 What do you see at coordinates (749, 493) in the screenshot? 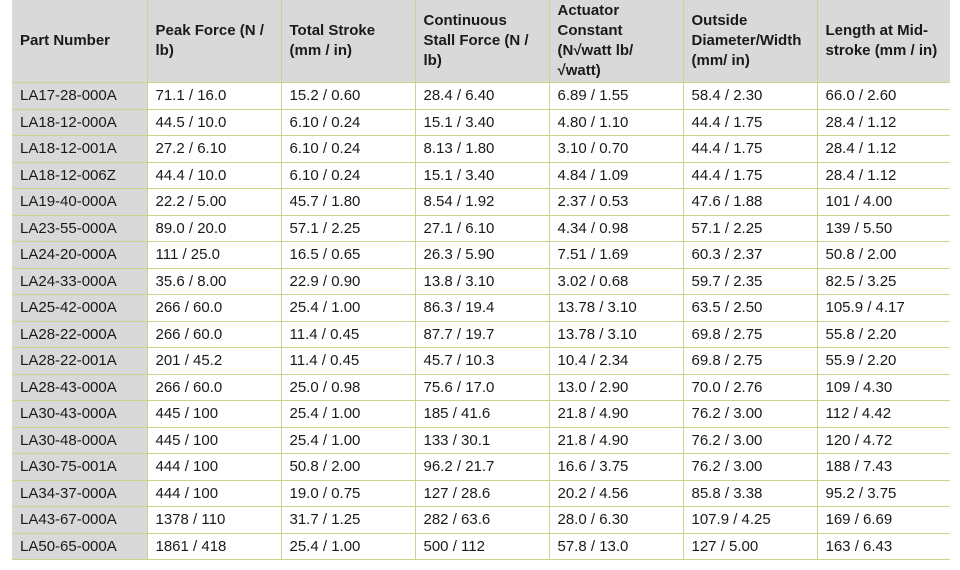
I see `cell-outside-diameter: 85.8 / 3.38` at bounding box center [749, 493].